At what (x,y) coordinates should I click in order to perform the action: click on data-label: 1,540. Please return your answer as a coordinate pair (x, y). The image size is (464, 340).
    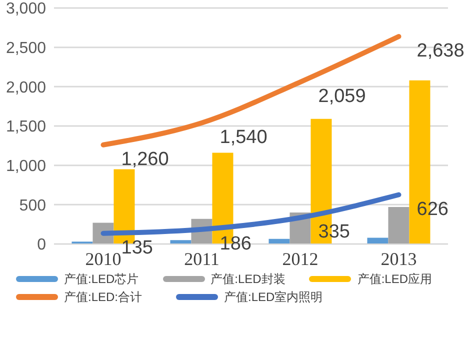
    Looking at the image, I should click on (244, 137).